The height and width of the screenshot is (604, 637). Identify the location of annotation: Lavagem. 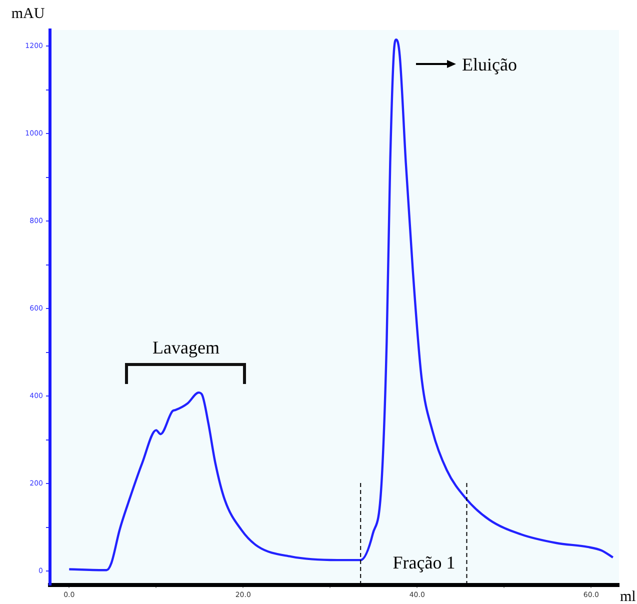
(186, 348).